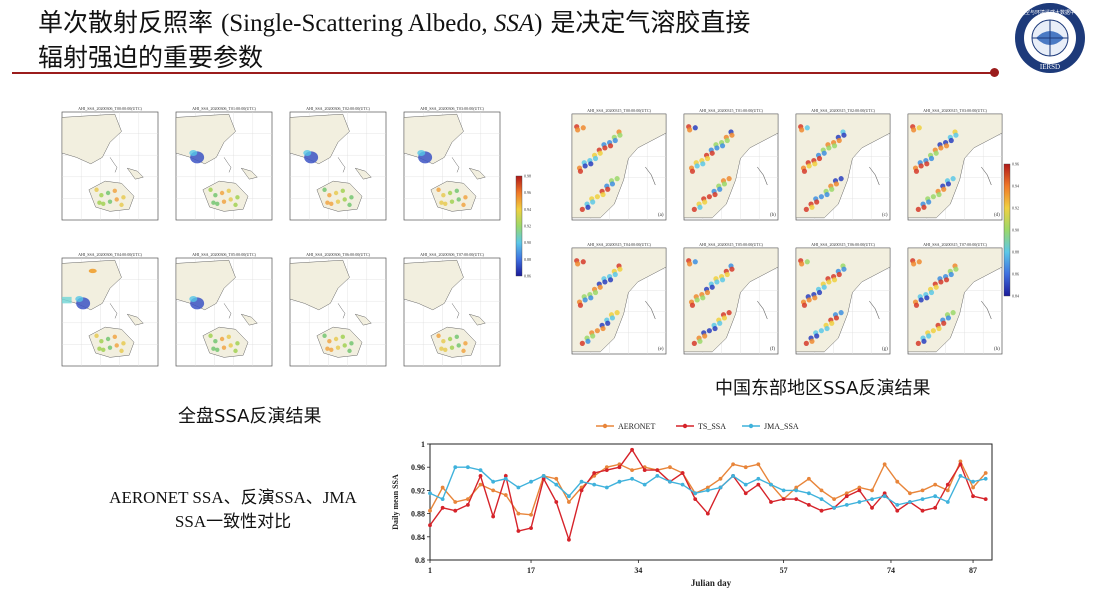 The height and width of the screenshot is (591, 1096). I want to click on map-title: AHI_SSA_20200306_T02:00:00(UTC), so click(338, 108).